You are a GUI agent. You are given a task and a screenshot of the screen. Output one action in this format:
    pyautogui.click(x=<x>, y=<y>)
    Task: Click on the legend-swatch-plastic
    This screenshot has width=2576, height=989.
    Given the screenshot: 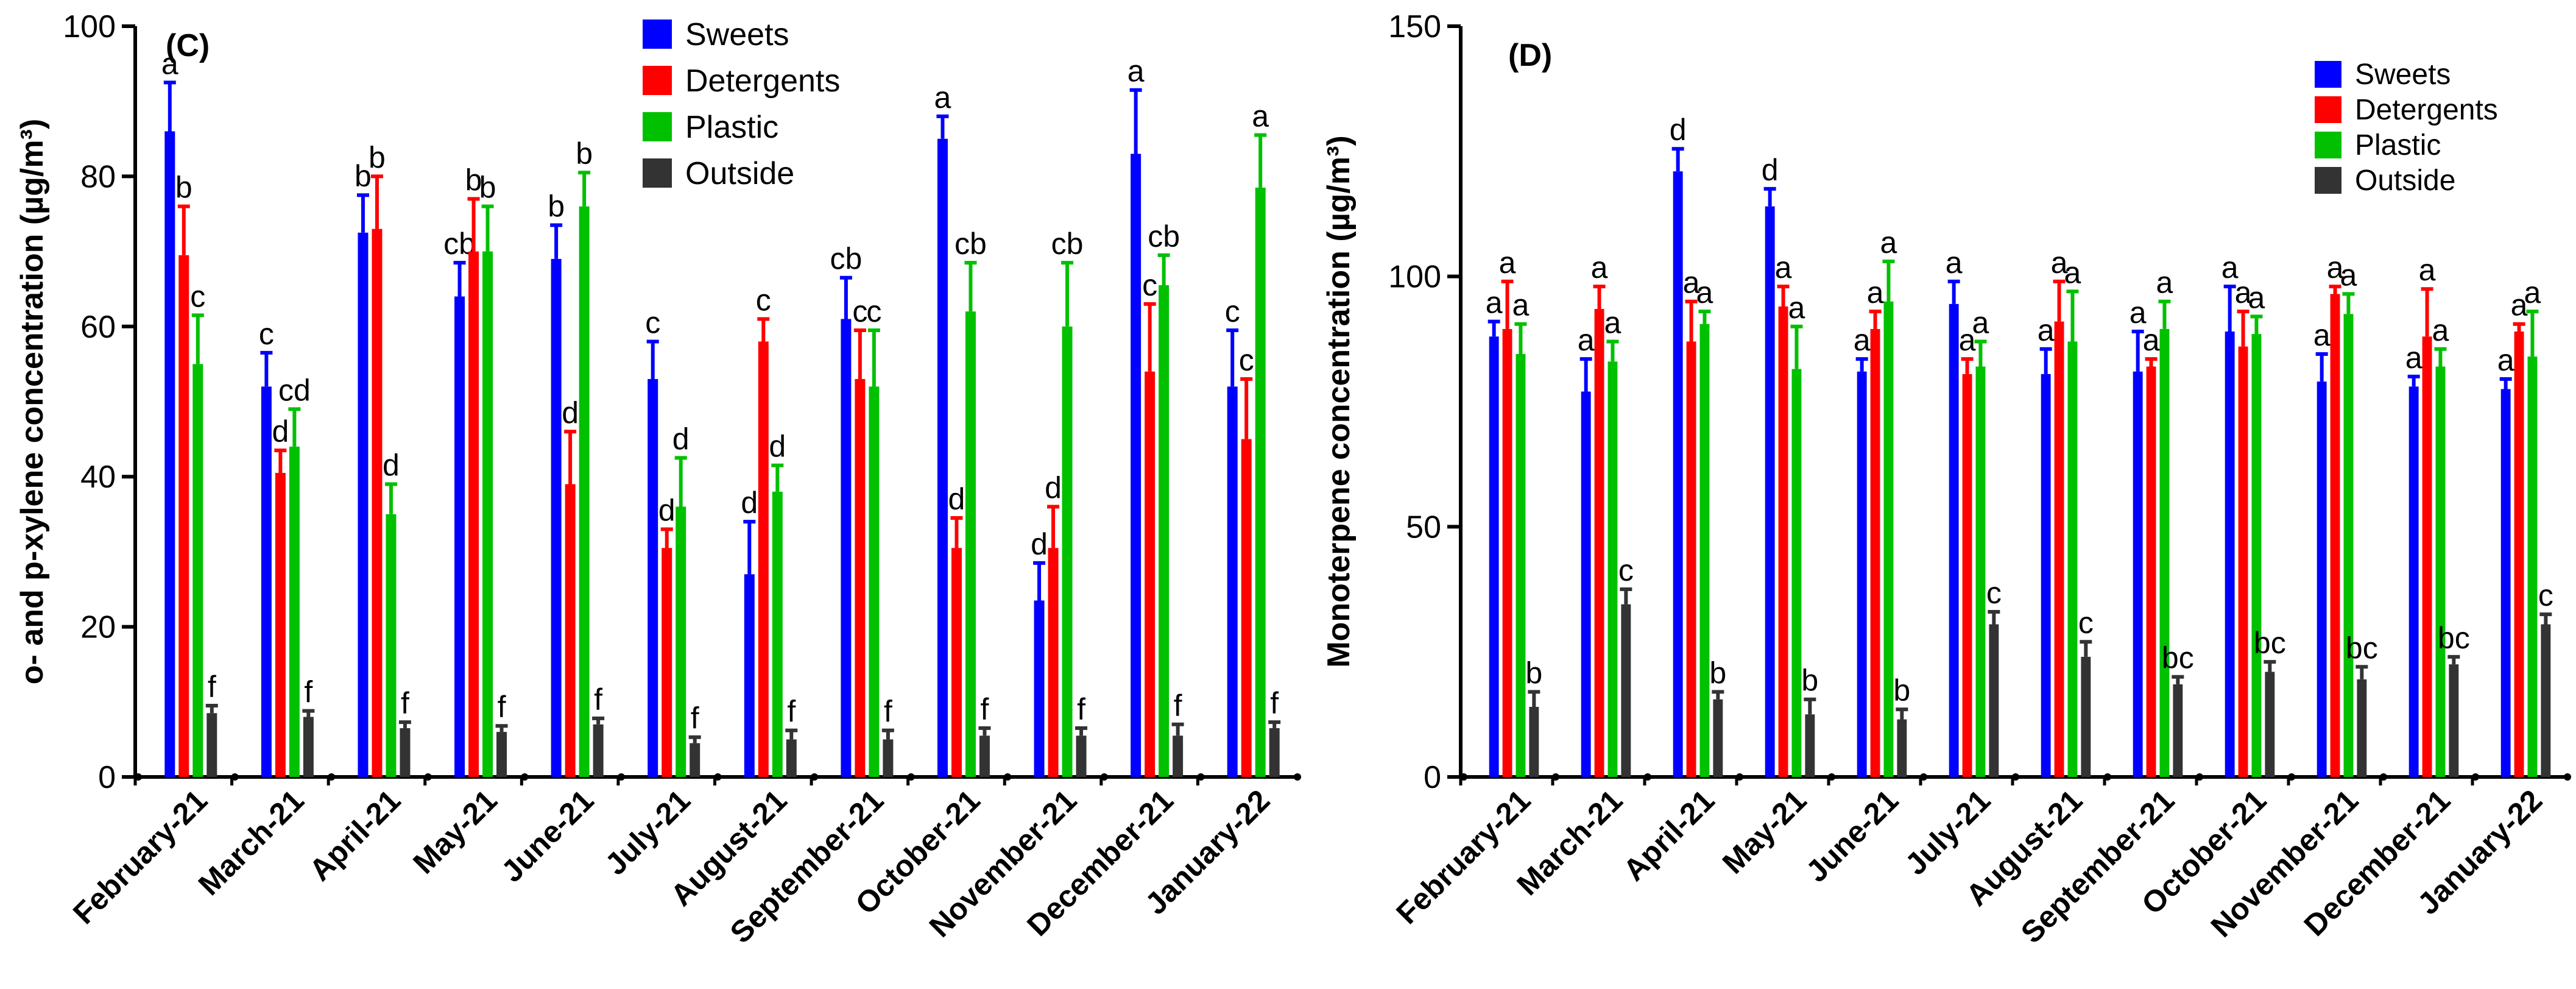 What is the action you would take?
    pyautogui.click(x=658, y=127)
    